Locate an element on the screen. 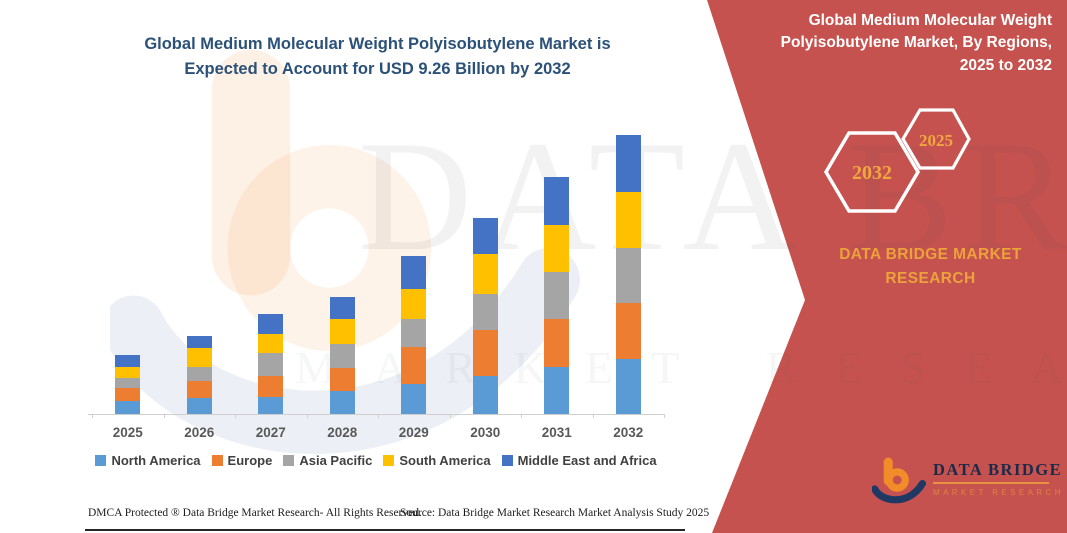 This screenshot has height=533, width=1067. panel-title-line2: Polyisobutylene Market, By Regions, is located at coordinates (916, 43).